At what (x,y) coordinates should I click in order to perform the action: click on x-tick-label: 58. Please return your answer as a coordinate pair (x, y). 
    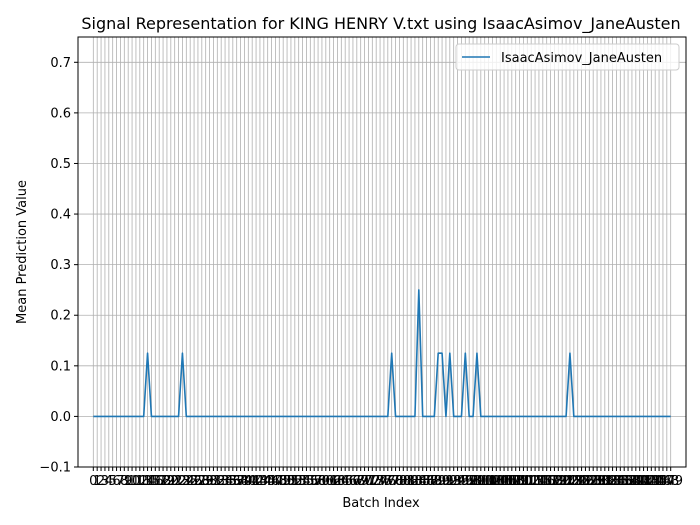
    Looking at the image, I should click on (318, 481).